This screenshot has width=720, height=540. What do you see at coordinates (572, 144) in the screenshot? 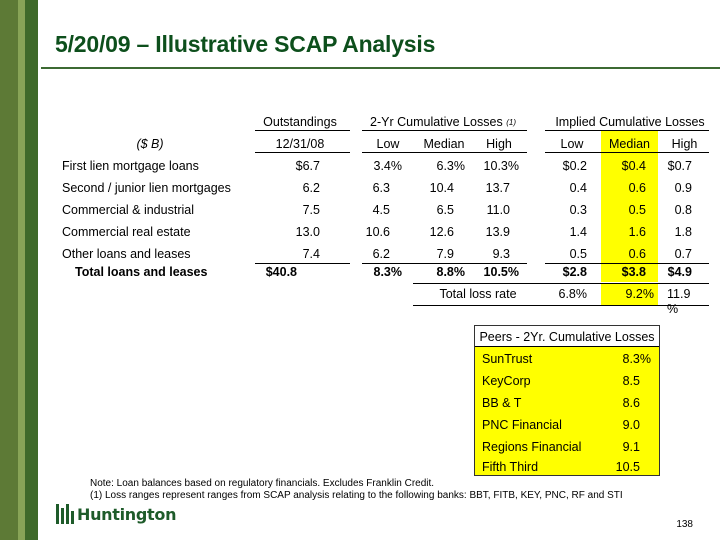
I see `header-implied-low: Low` at bounding box center [572, 144].